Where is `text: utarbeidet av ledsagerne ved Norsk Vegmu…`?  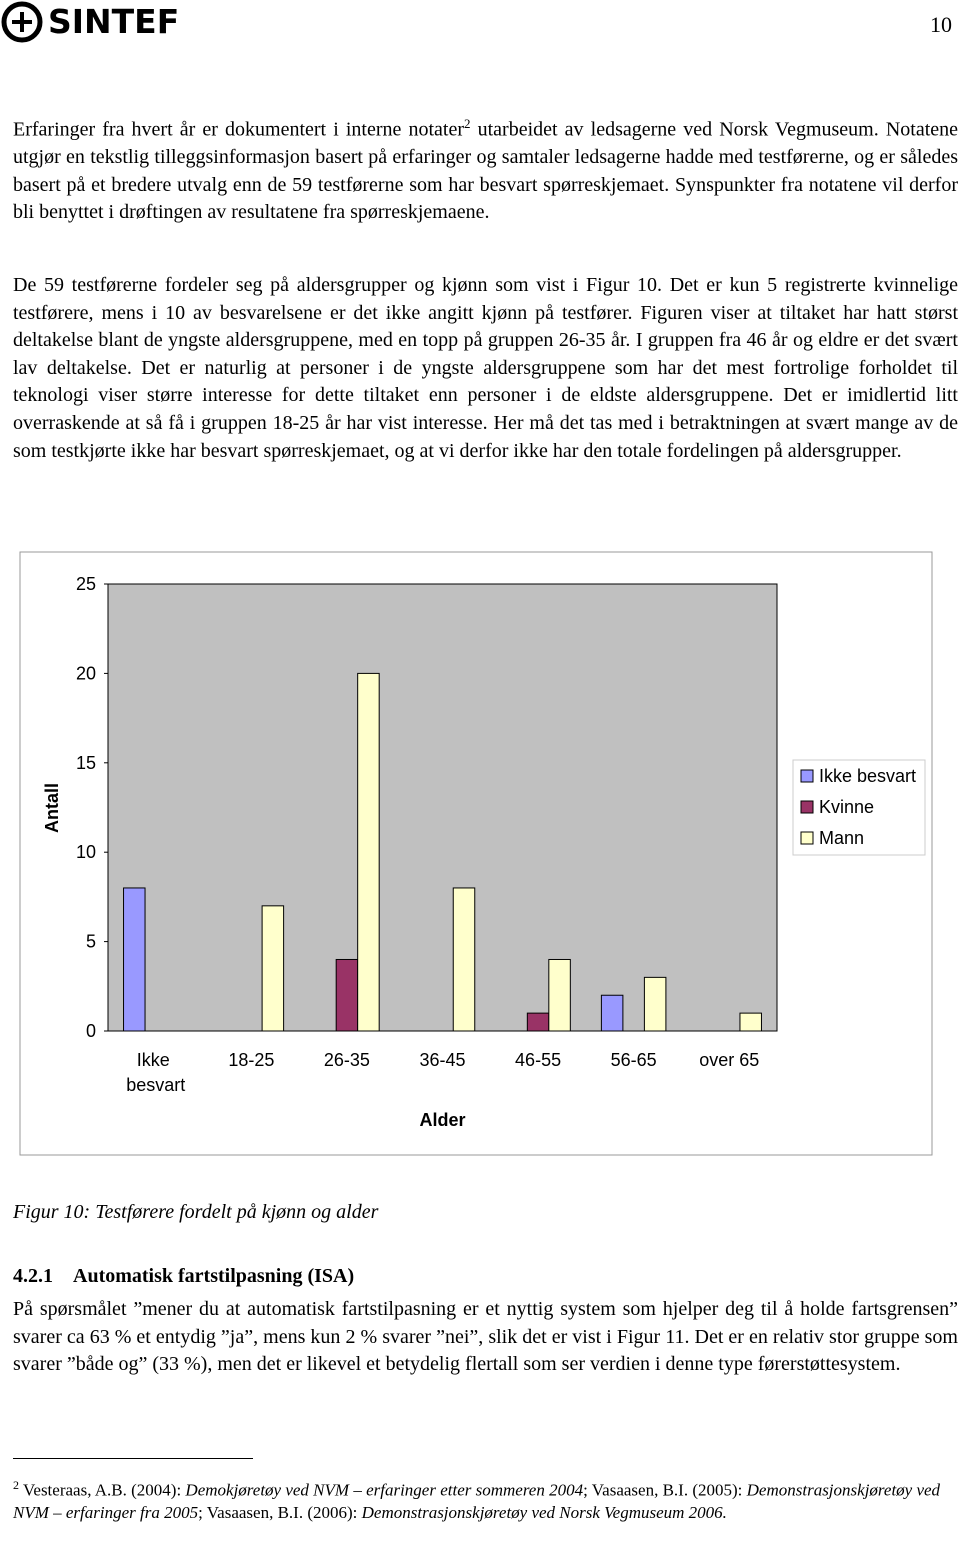 text: utarbeidet av ledsagerne ved Norsk Vegmu… is located at coordinates (486, 171).